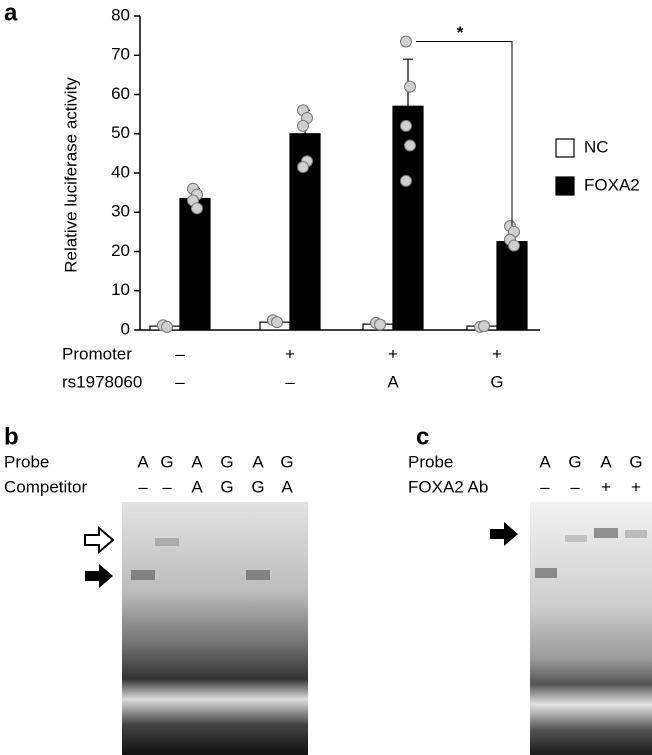  I want to click on legend-label: NC, so click(596, 146).